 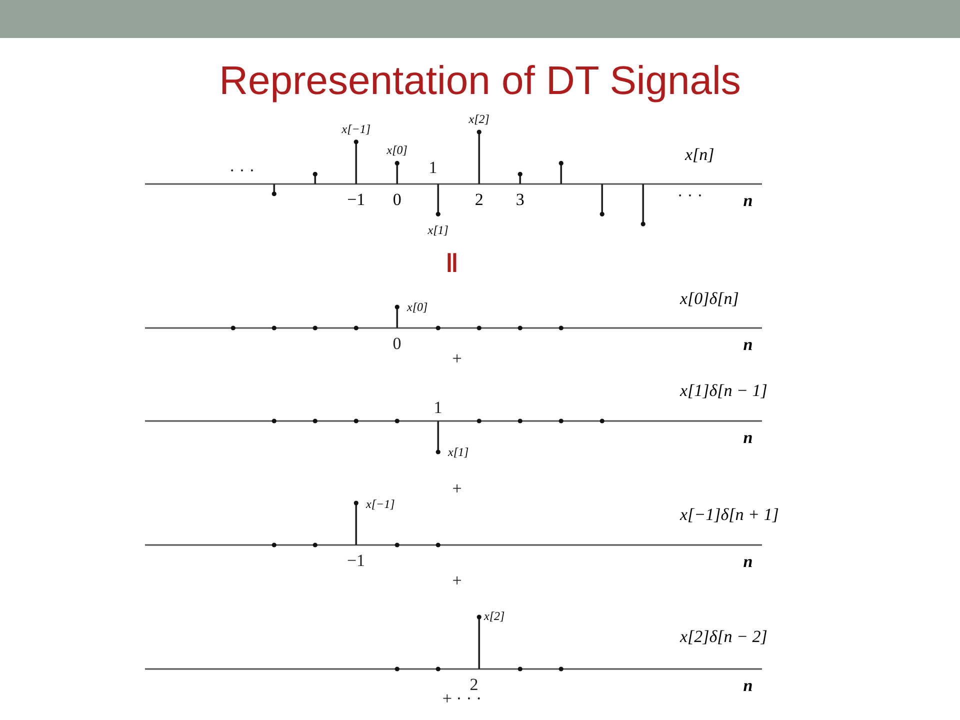 I want to click on x-tick-label: 2, so click(x=479, y=199).